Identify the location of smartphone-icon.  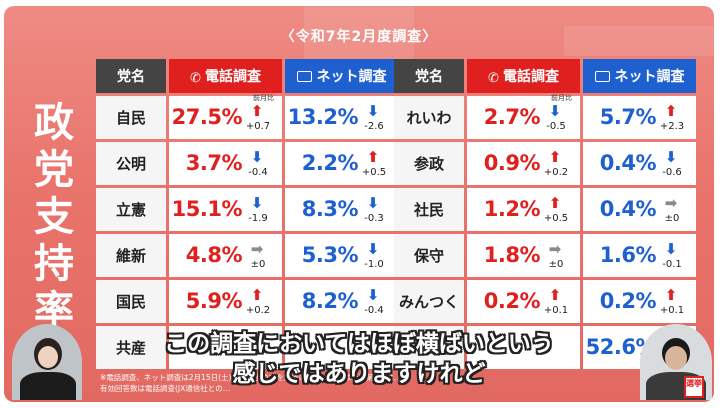
(304, 76).